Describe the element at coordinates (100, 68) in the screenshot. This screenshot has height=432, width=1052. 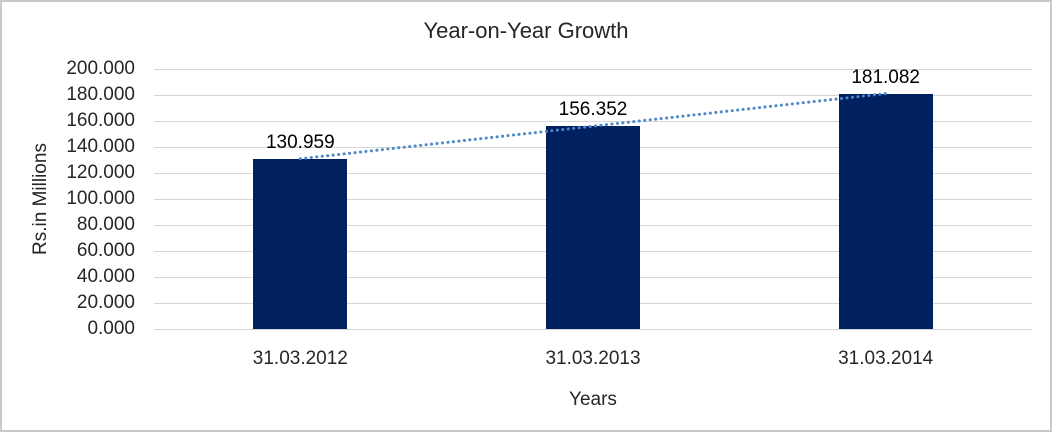
I see `y-axis-tick-label: 200.000` at that location.